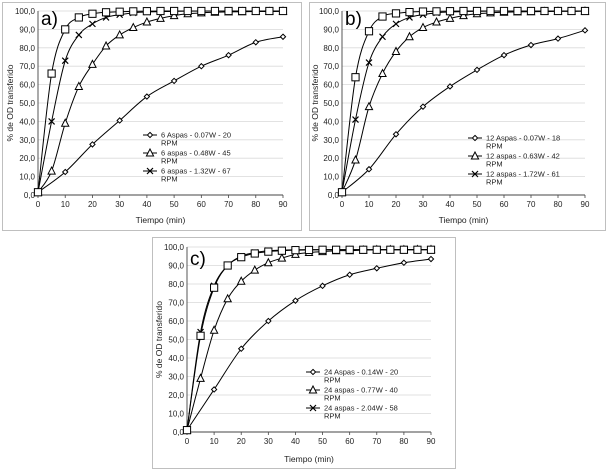 The height and width of the screenshot is (473, 608). Describe the element at coordinates (423, 204) in the screenshot. I see `chart-b-x-tick-label: 30` at that location.